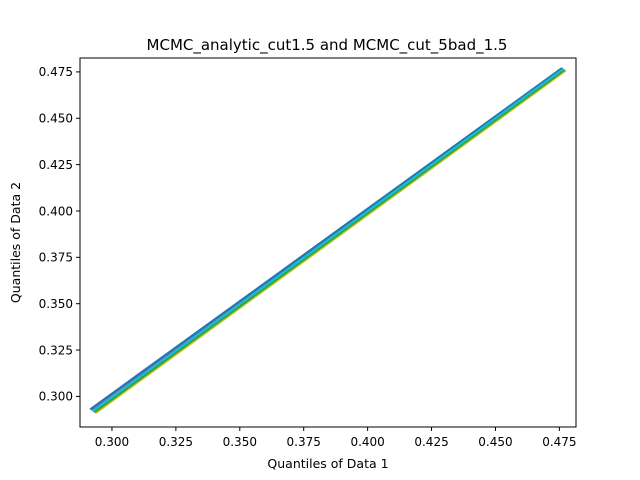  Describe the element at coordinates (240, 442) in the screenshot. I see `x-tick-label: 0.350` at that location.